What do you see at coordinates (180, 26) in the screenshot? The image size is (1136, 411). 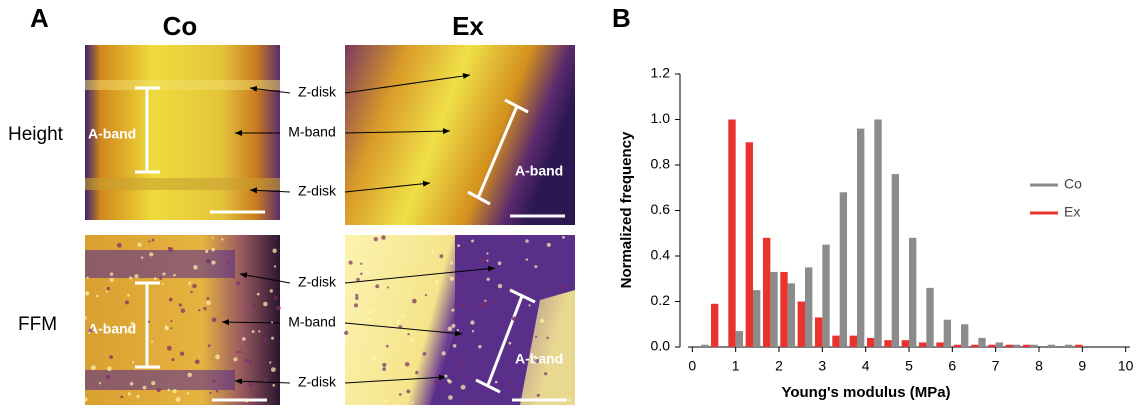 I see `column-label: Co` at bounding box center [180, 26].